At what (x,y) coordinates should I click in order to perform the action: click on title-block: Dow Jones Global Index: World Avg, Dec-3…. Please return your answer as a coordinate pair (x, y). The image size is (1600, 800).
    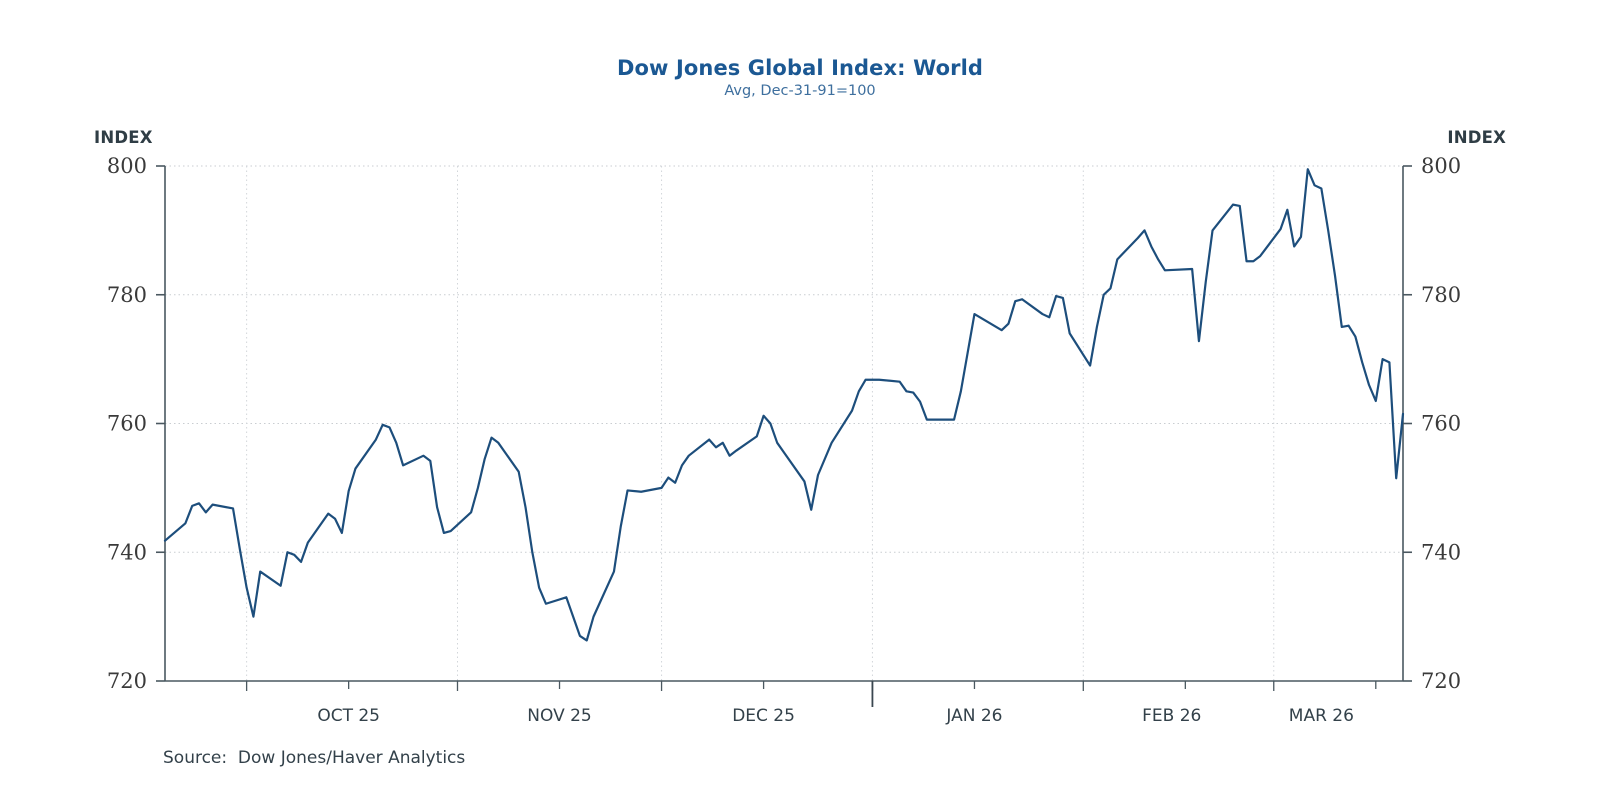
    Looking at the image, I should click on (800, 78).